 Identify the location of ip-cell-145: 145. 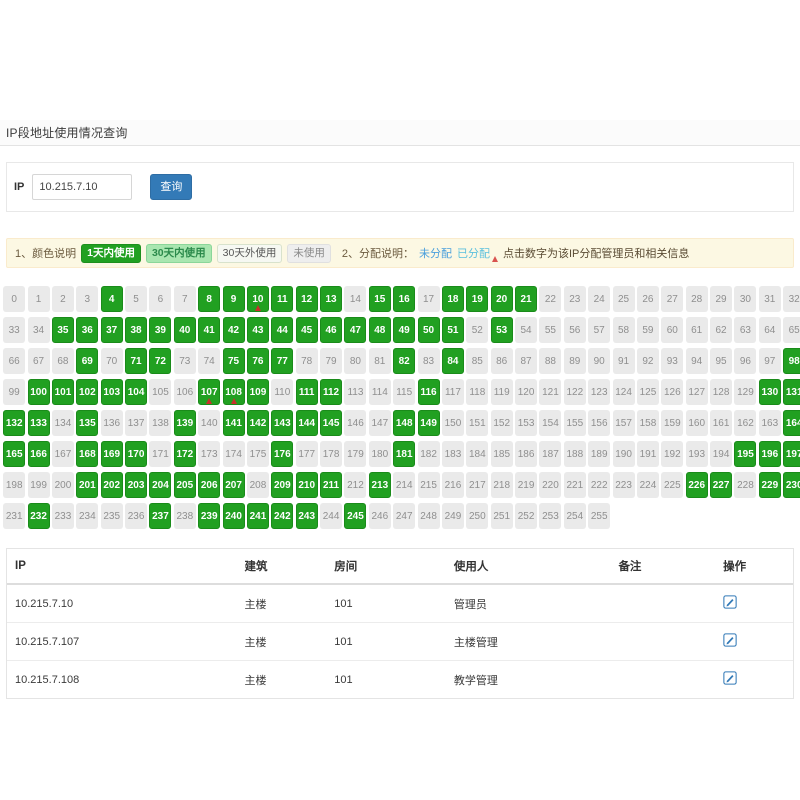
(331, 423).